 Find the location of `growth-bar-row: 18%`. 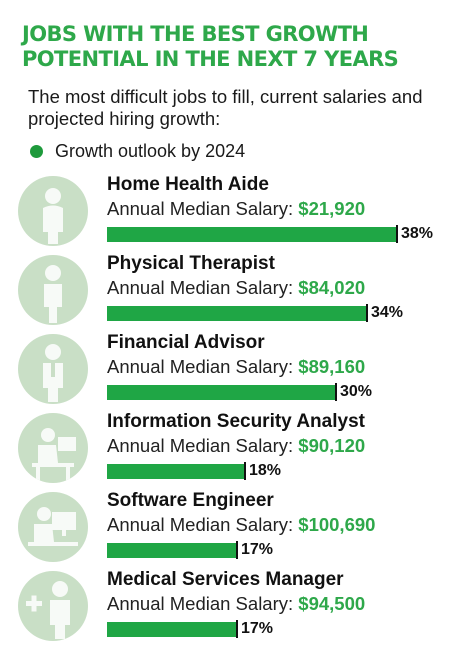

growth-bar-row: 18% is located at coordinates (194, 471).